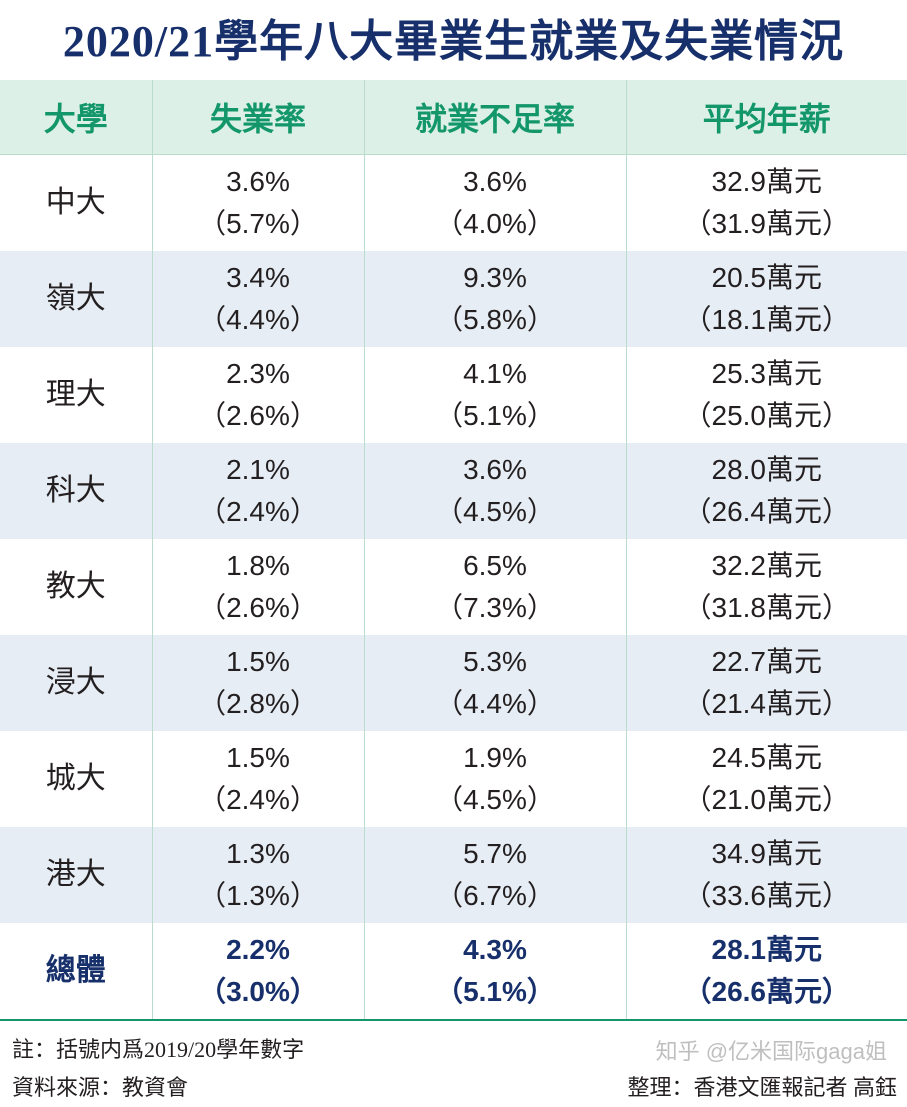 The height and width of the screenshot is (1107, 907). Describe the element at coordinates (257, 395) in the screenshot. I see `unemployment-cell: 2.3% （2.6%）` at that location.